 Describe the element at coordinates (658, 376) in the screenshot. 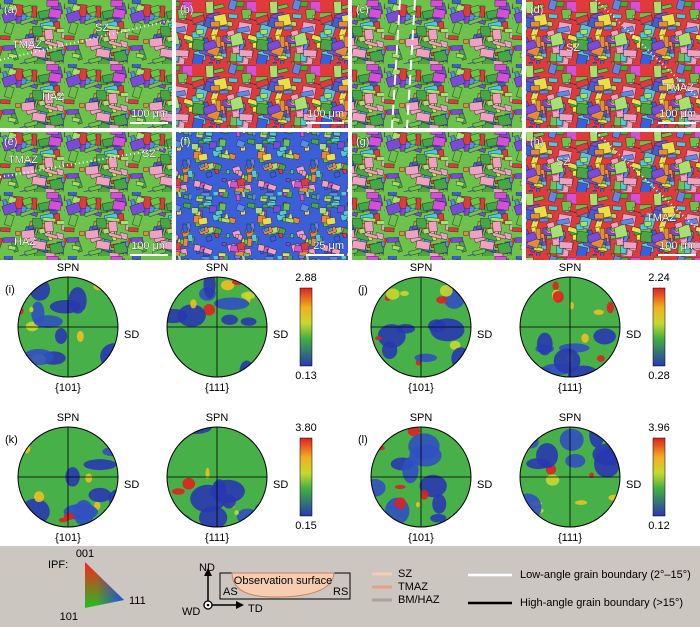

I see `colorbar-min: 0.28` at that location.